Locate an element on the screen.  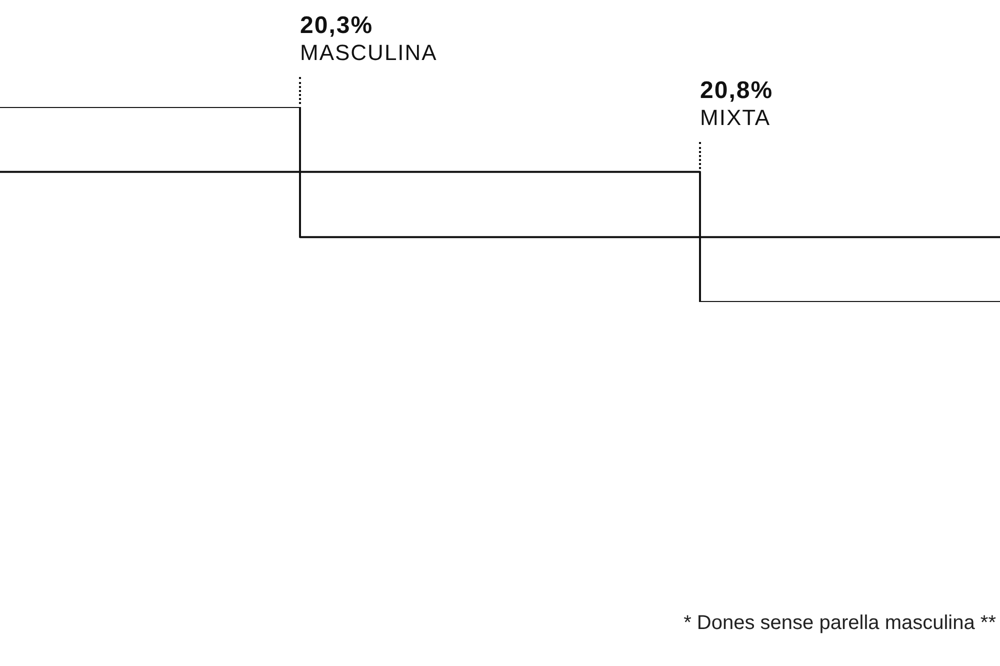
text: 20,3% is located at coordinates (337, 26).